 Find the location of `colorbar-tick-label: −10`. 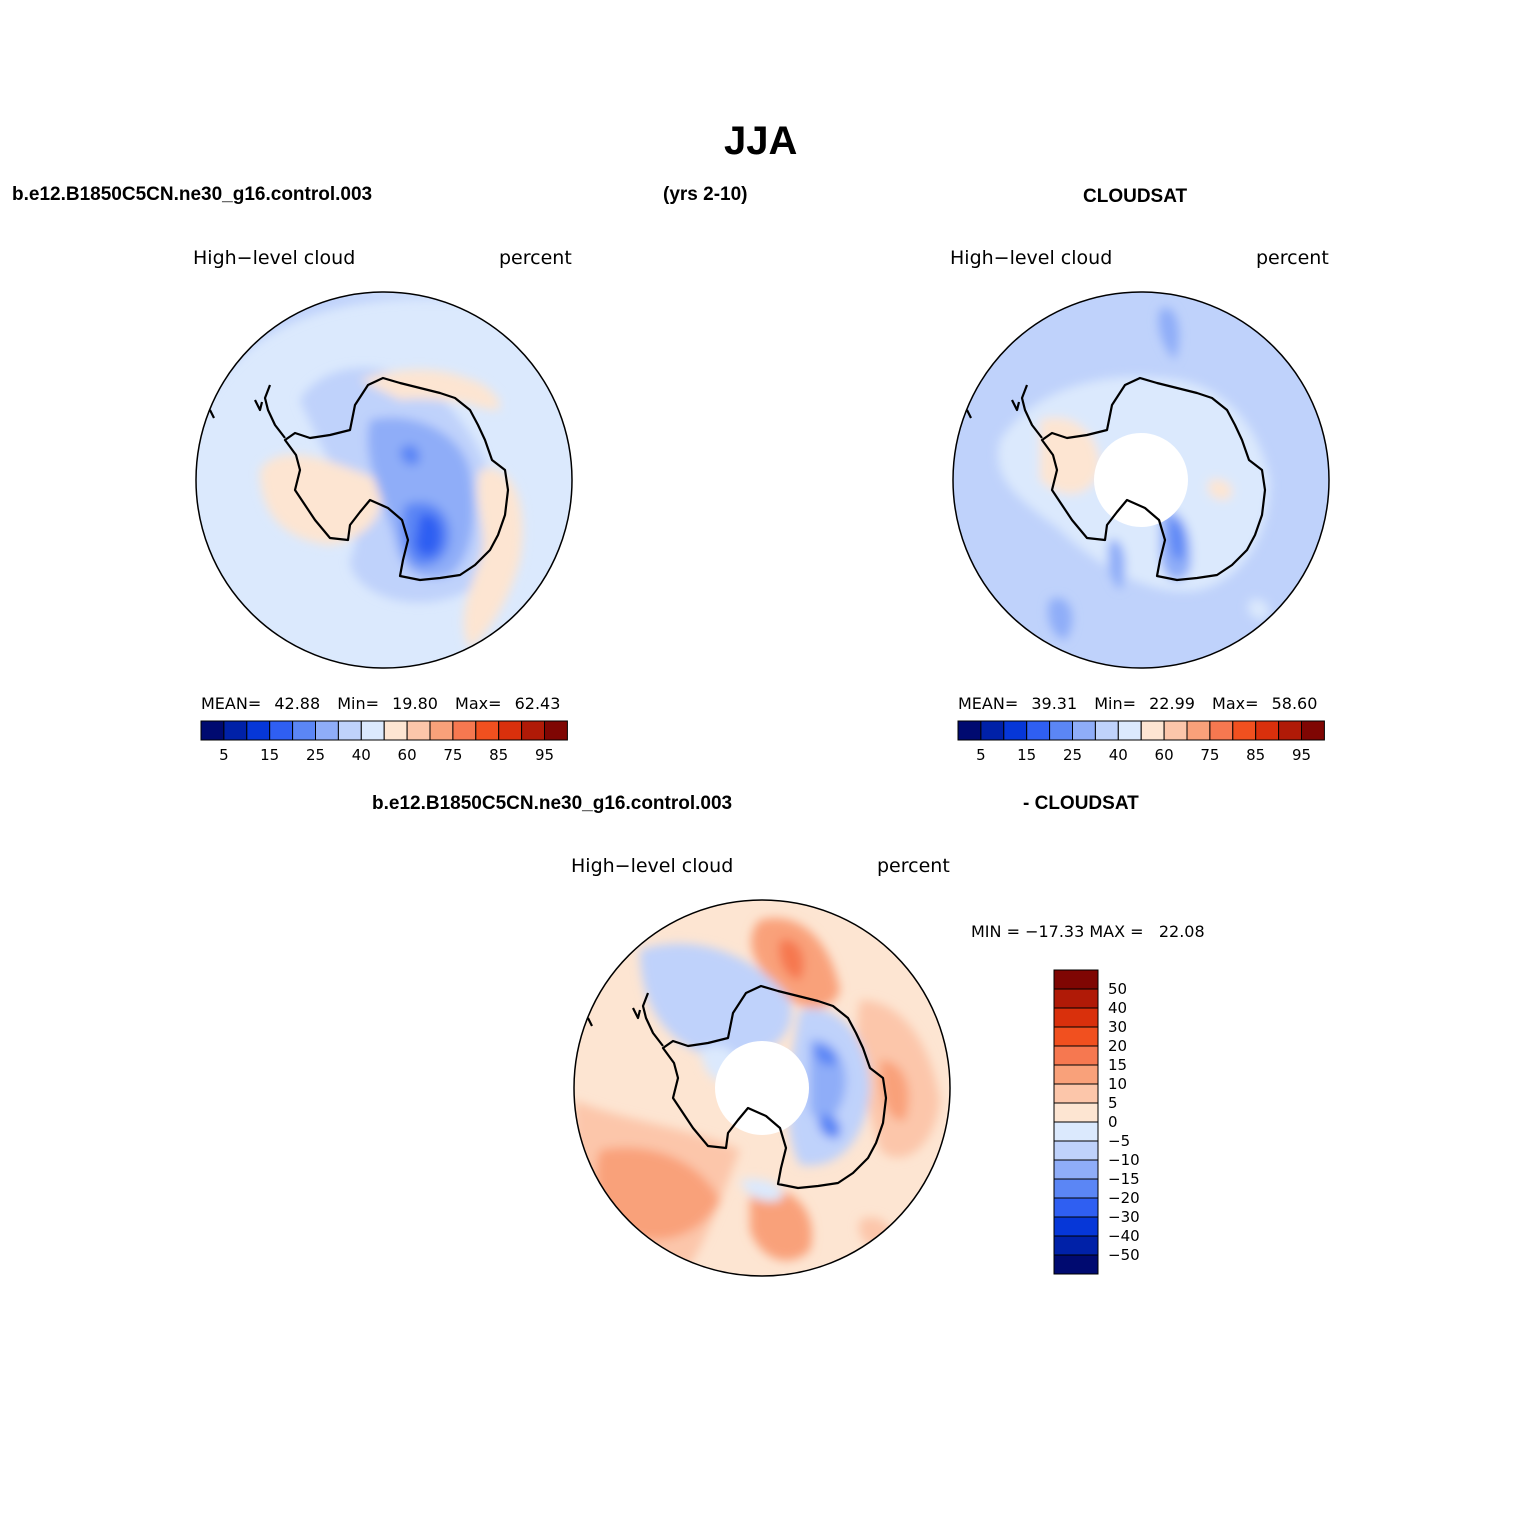

colorbar-tick-label: −10 is located at coordinates (1124, 1160).